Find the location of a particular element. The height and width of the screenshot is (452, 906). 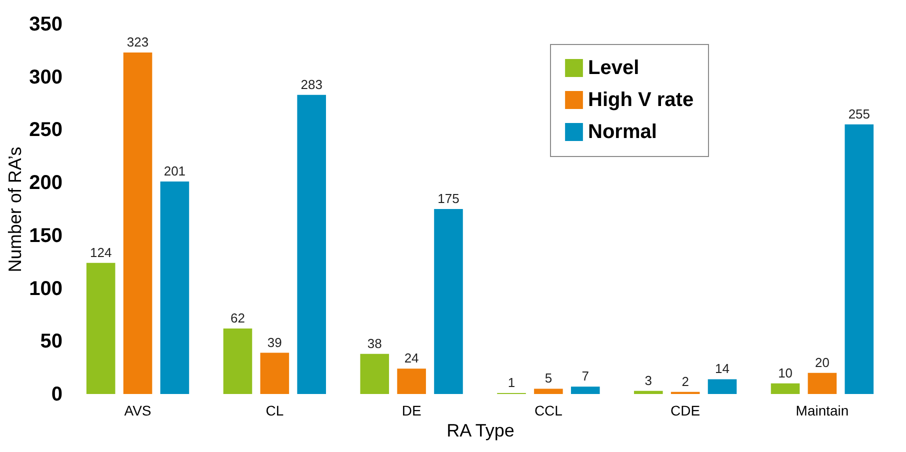

legend-label: Normal is located at coordinates (622, 132).